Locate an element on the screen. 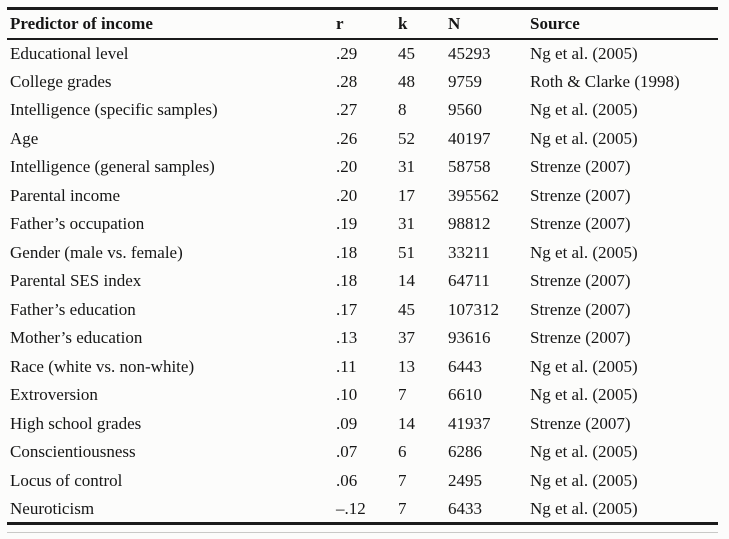 This screenshot has height=539, width=729. bottom-rule-shadow is located at coordinates (362, 532).